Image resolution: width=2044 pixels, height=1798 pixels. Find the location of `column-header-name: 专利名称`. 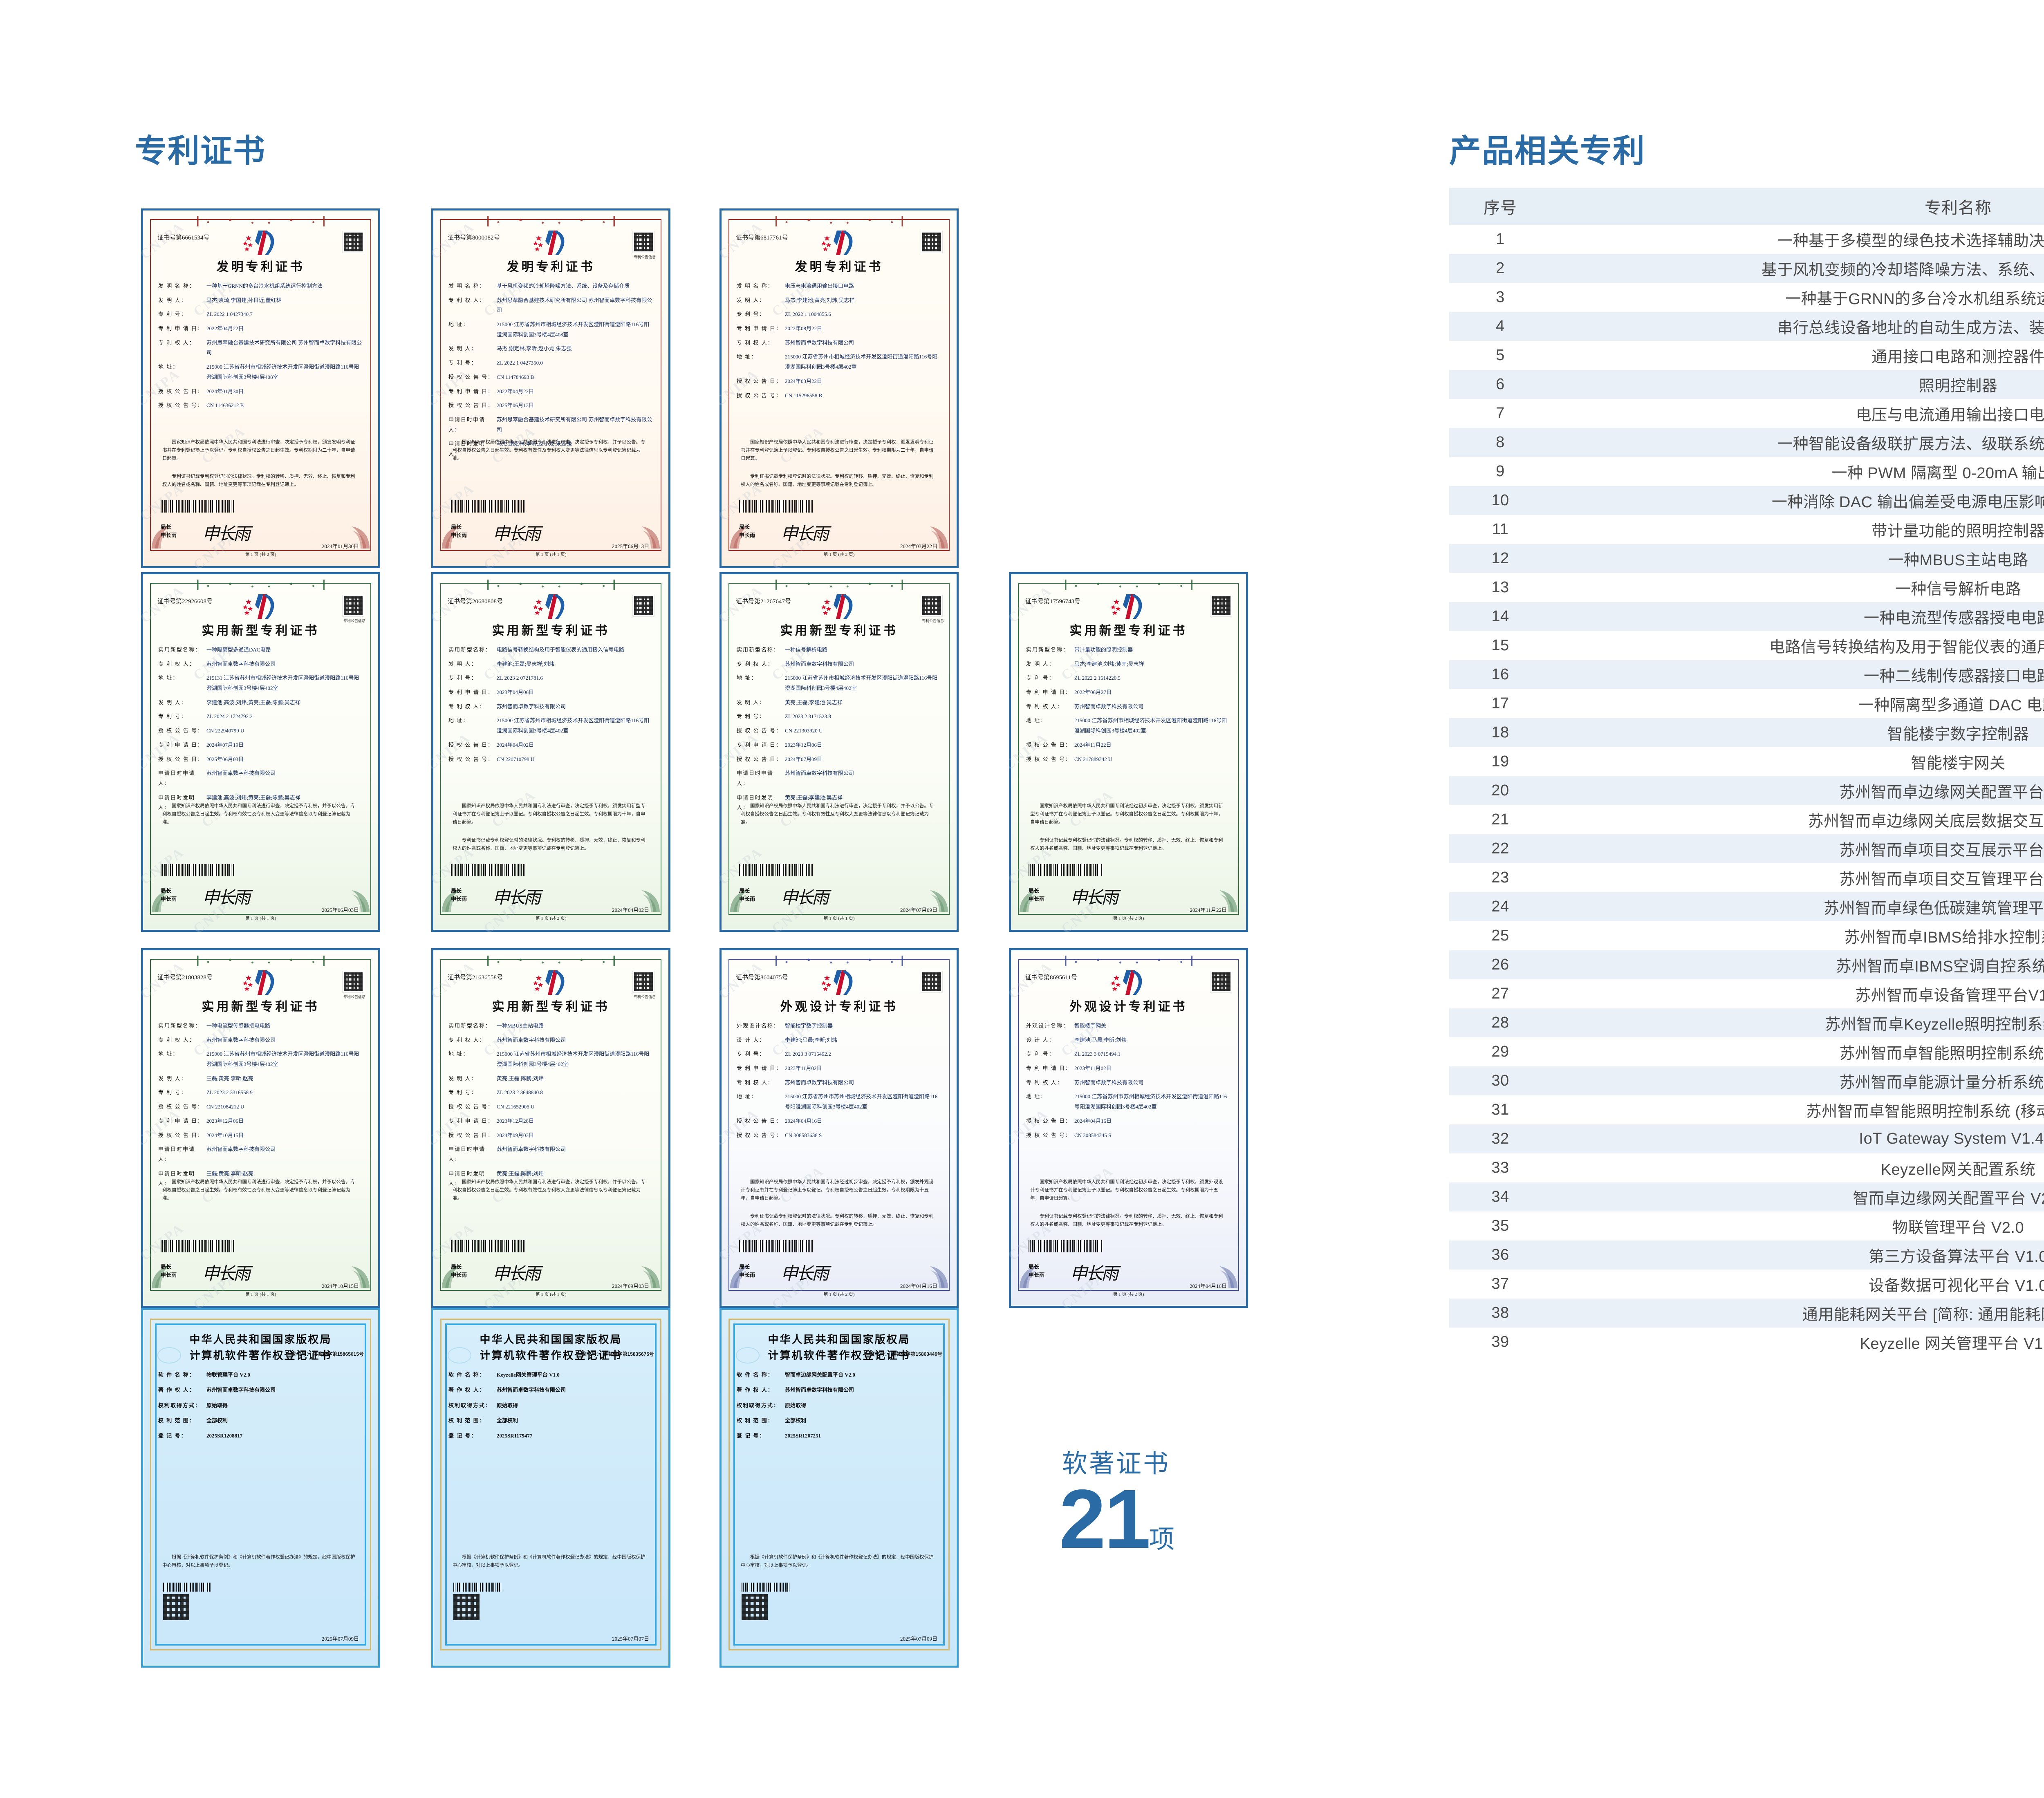

column-header-name: 专利名称 is located at coordinates (1798, 206).